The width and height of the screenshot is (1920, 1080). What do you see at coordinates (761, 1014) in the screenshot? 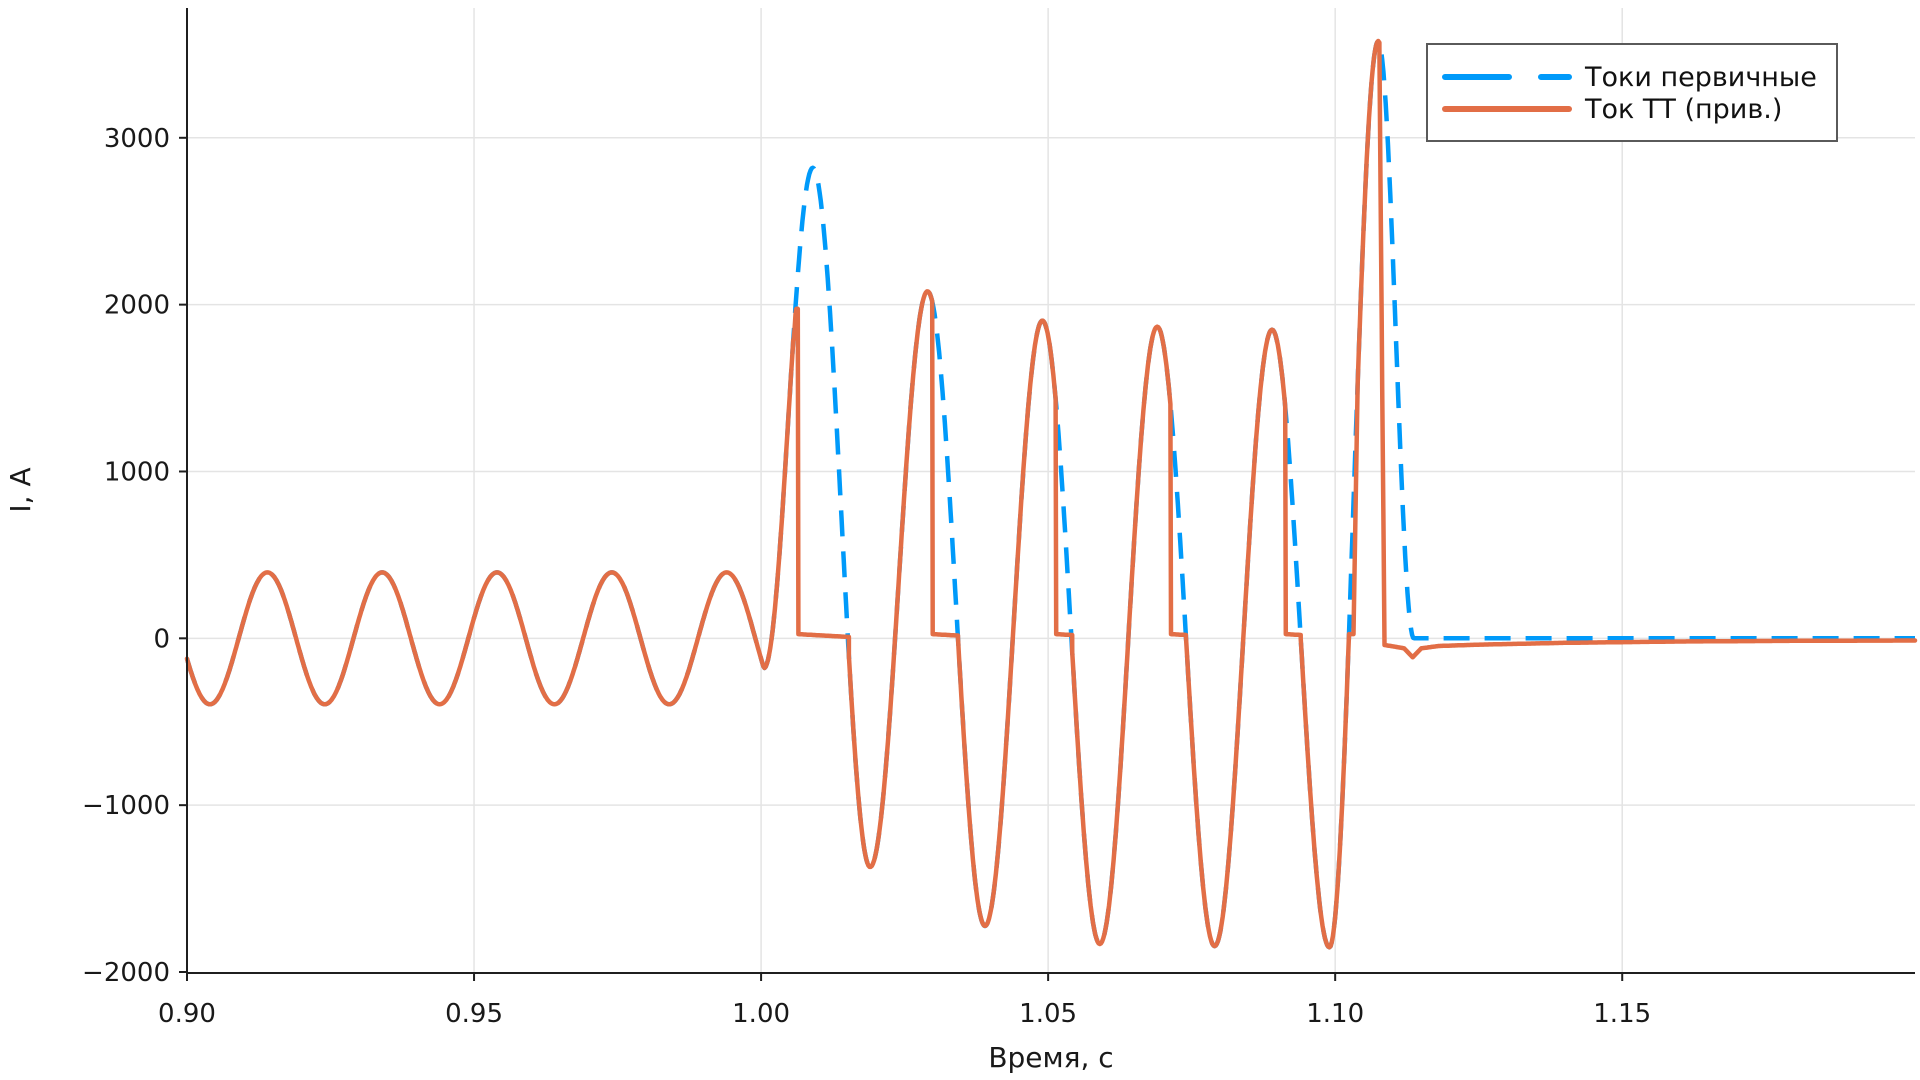
I see `x-tick-label: 1.00` at bounding box center [761, 1014].